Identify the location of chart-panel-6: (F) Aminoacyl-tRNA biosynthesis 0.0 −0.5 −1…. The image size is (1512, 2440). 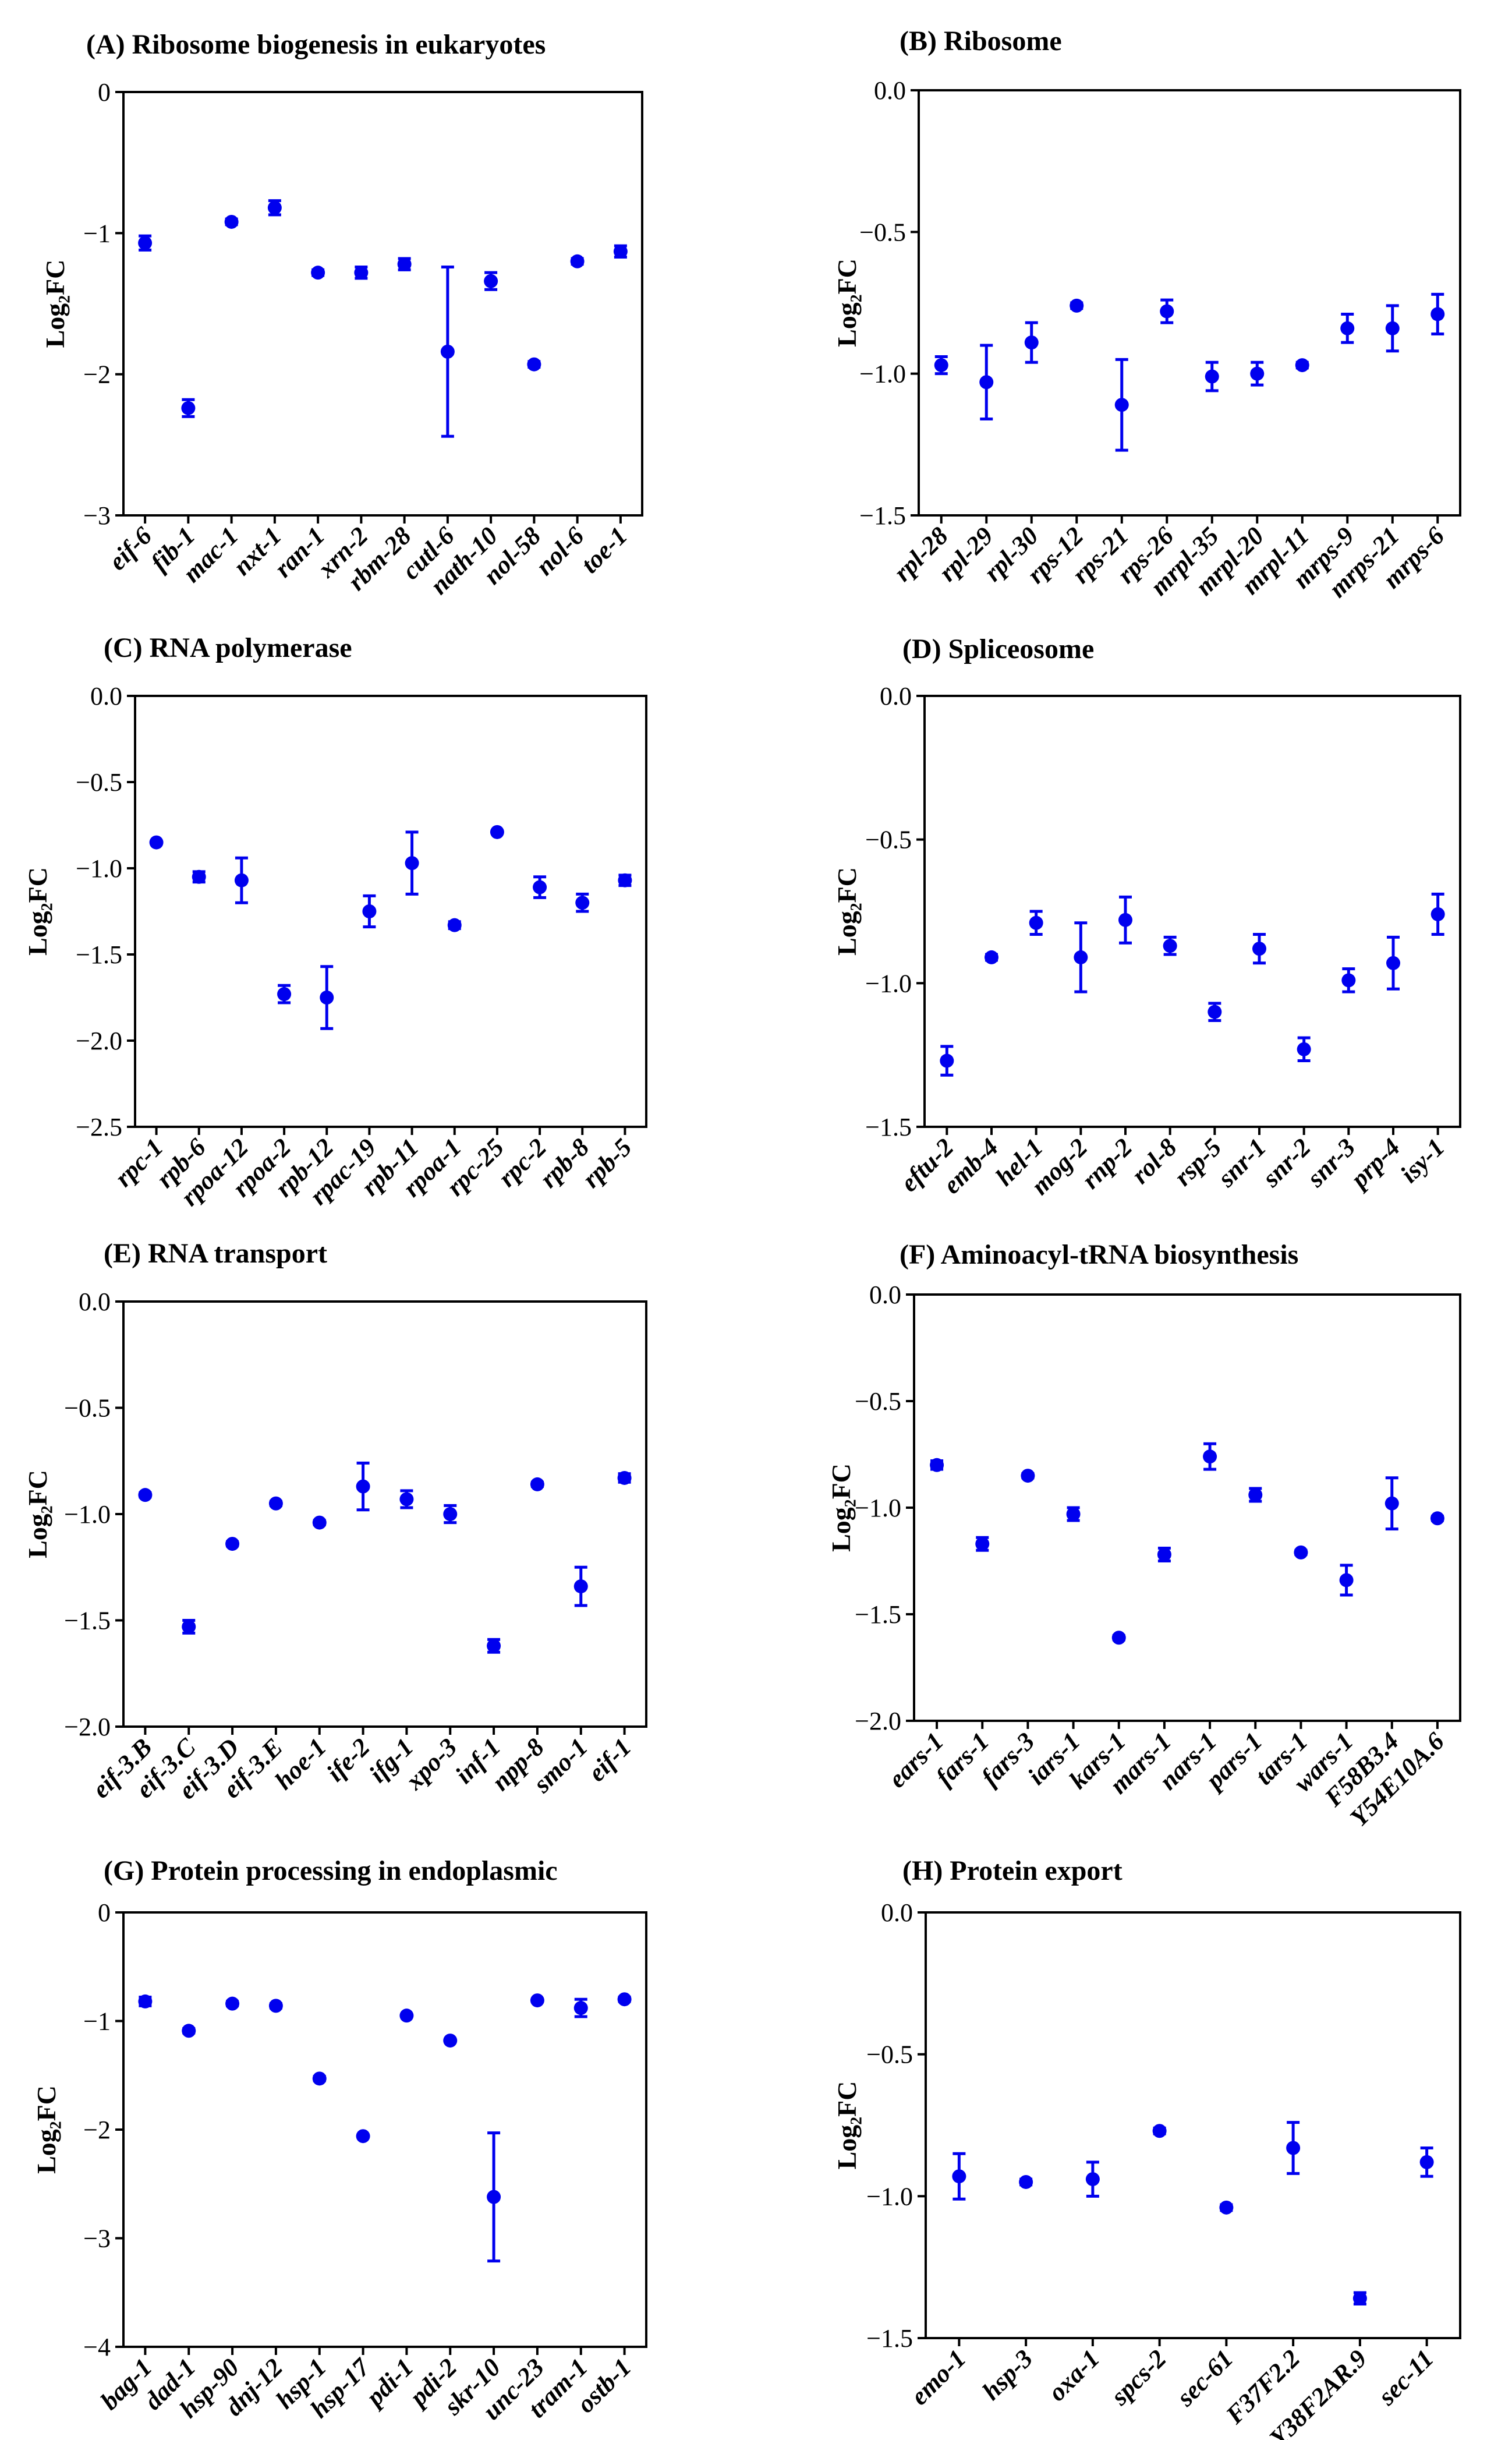
(1143, 1535).